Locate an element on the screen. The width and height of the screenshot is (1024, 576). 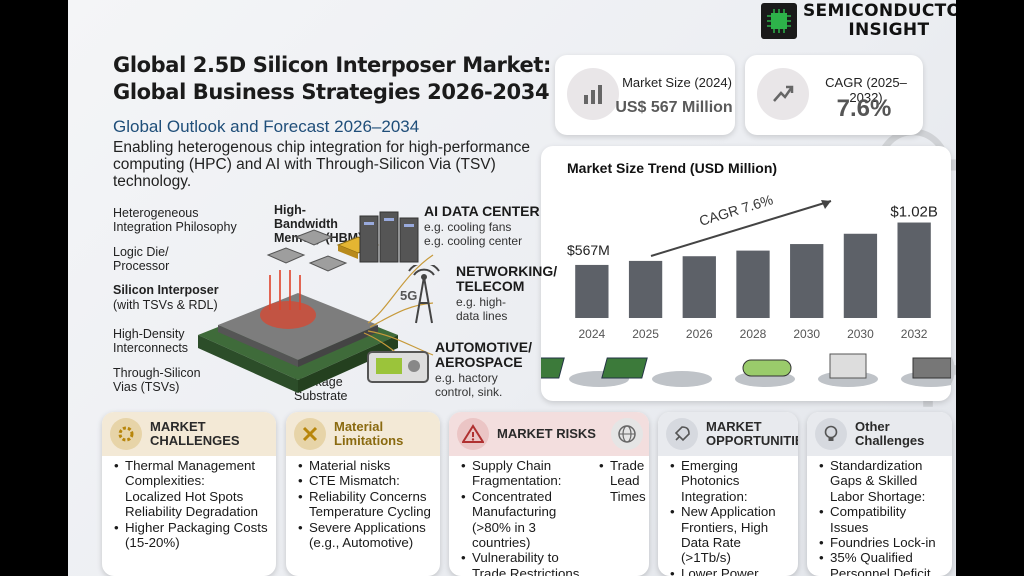
label-logic-die: Logic Die/ Processor is located at coordinates (141, 259).